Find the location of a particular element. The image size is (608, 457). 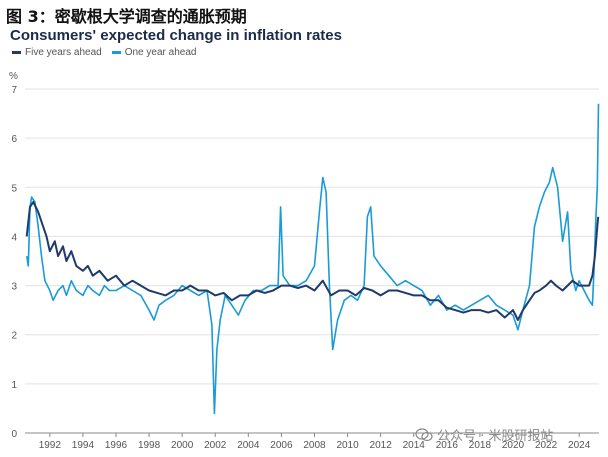

x-tick-label: 1994 is located at coordinates (83, 445).